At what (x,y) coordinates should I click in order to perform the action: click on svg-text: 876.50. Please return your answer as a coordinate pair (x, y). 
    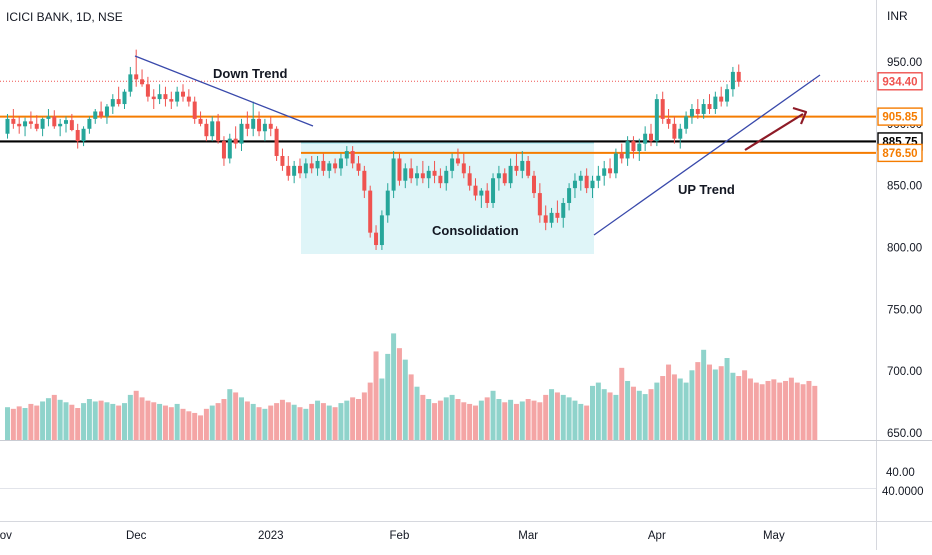
    Looking at the image, I should click on (899, 154).